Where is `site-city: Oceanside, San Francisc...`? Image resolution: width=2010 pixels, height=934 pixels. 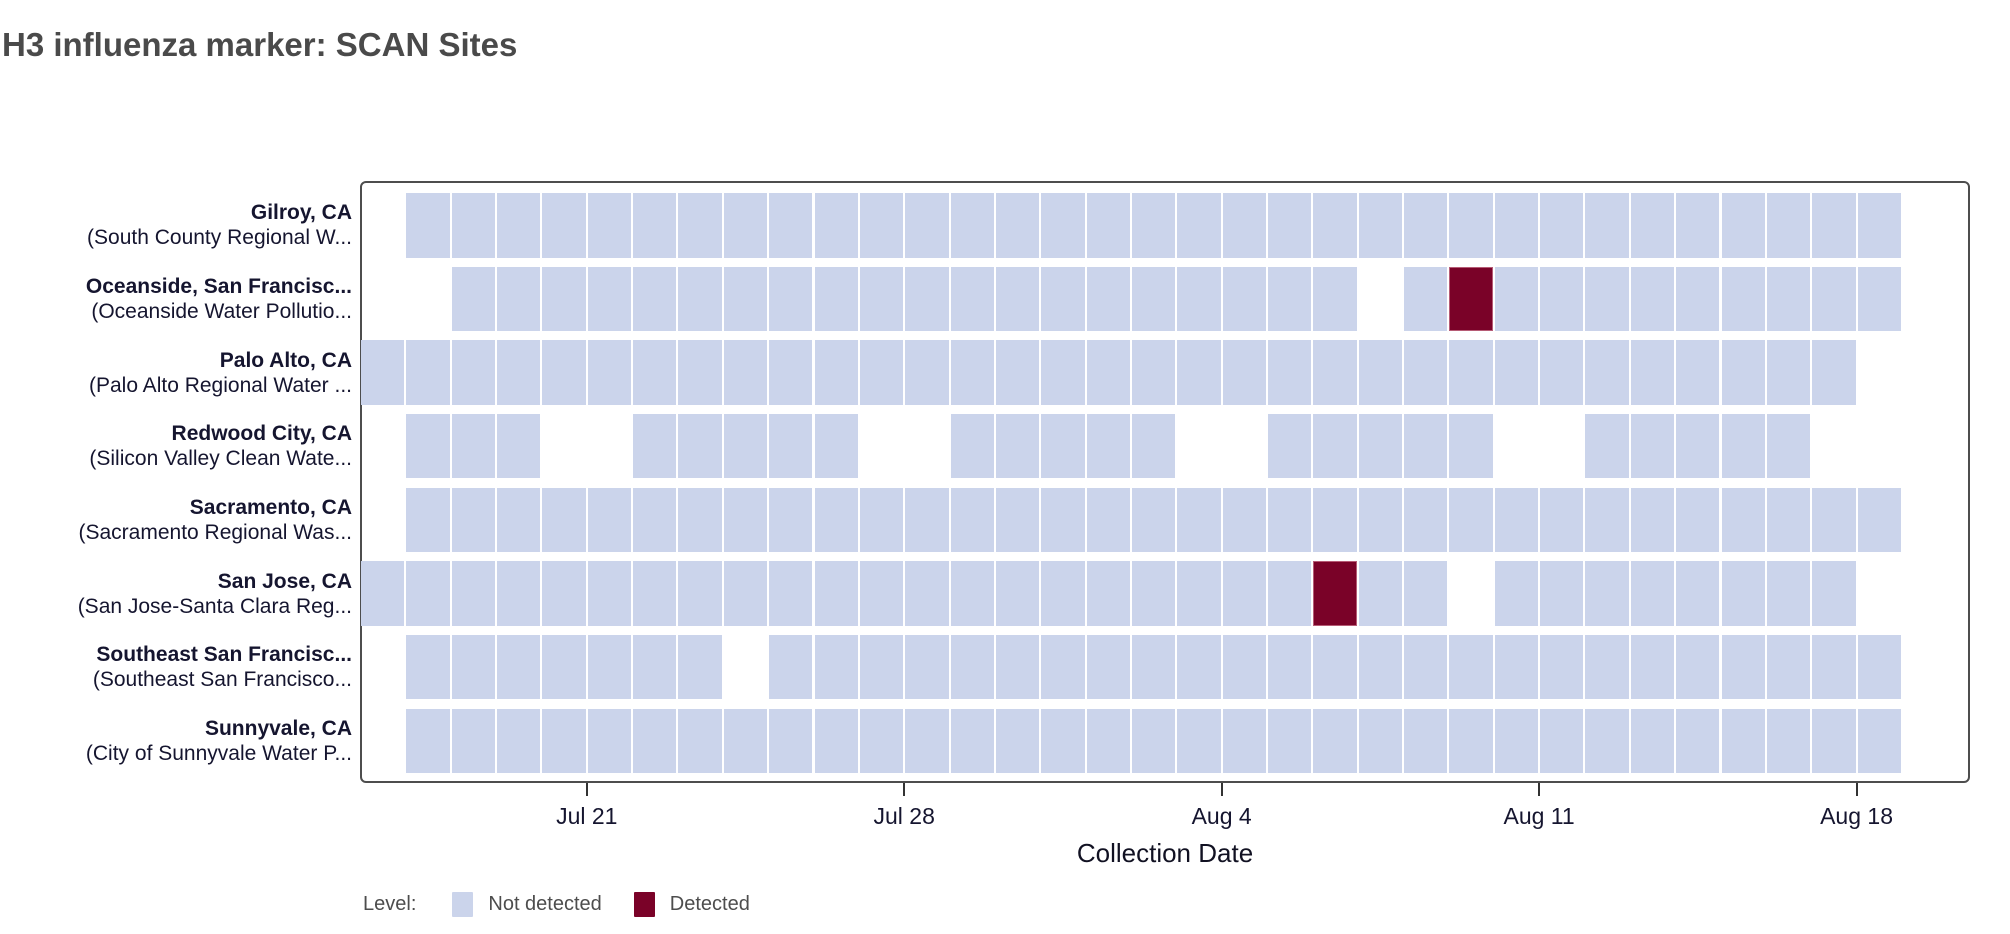 site-city: Oceanside, San Francisc... is located at coordinates (218, 286).